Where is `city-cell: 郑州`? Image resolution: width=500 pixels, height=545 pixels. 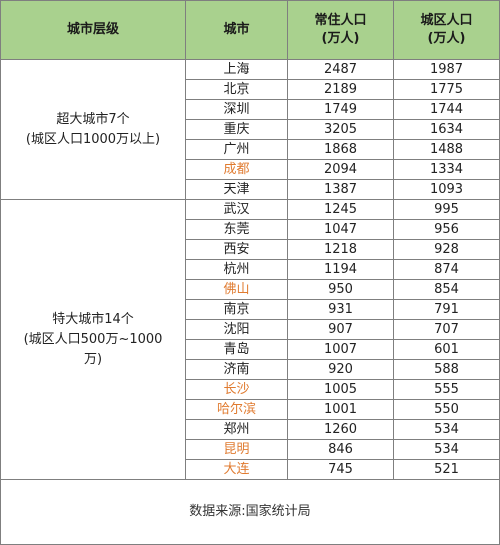 city-cell: 郑州 is located at coordinates (236, 429).